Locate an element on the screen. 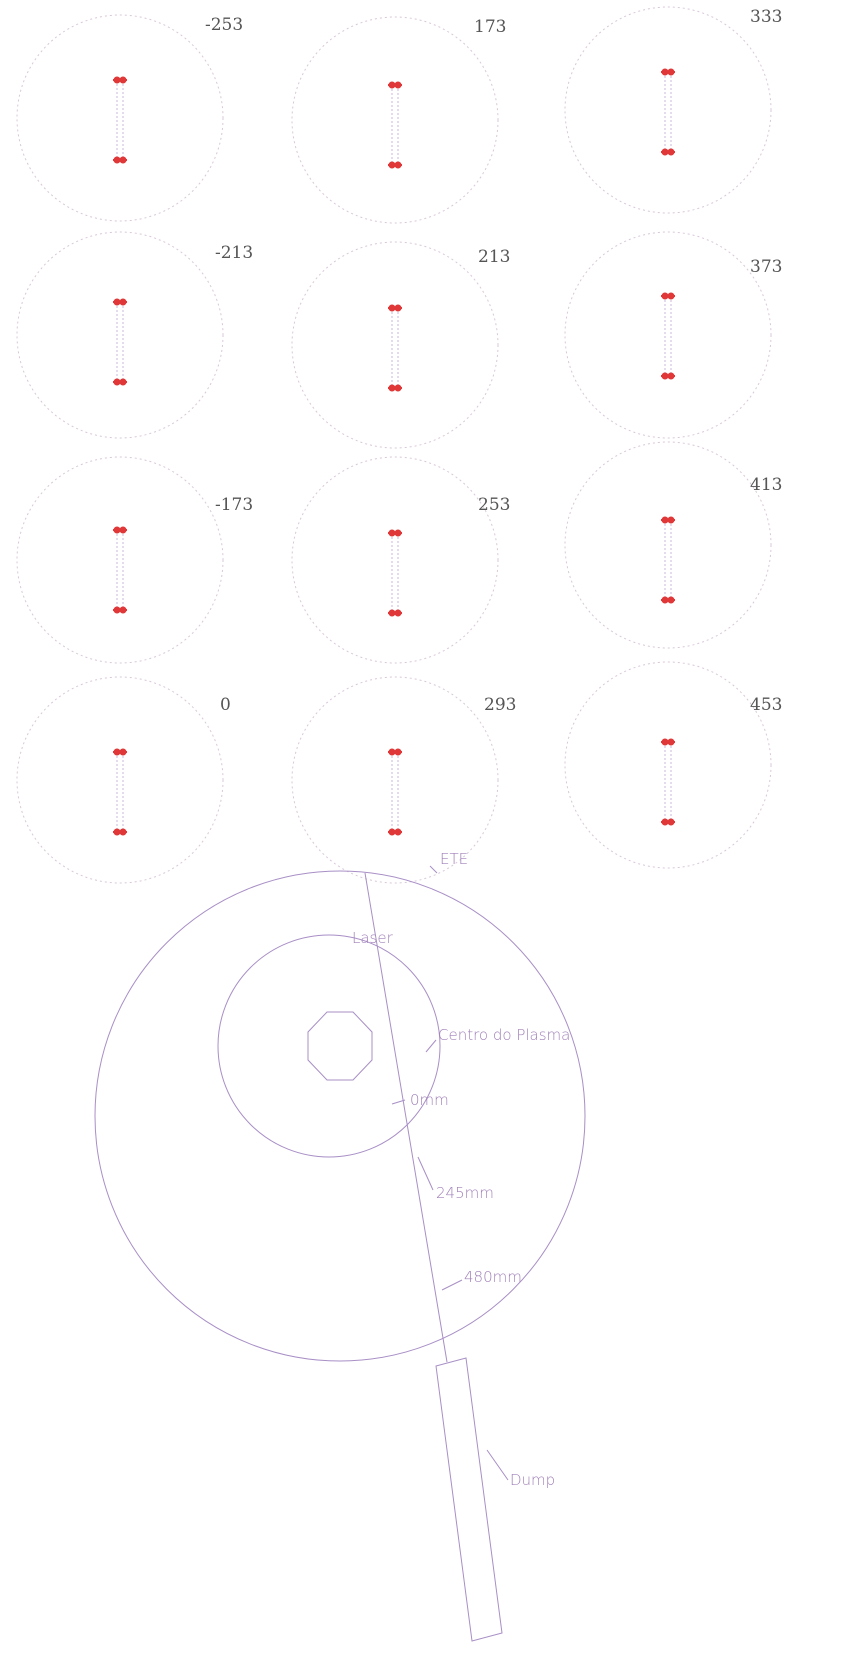 This screenshot has height=1658, width=846. profile-panel: 253 is located at coordinates (400, 560).